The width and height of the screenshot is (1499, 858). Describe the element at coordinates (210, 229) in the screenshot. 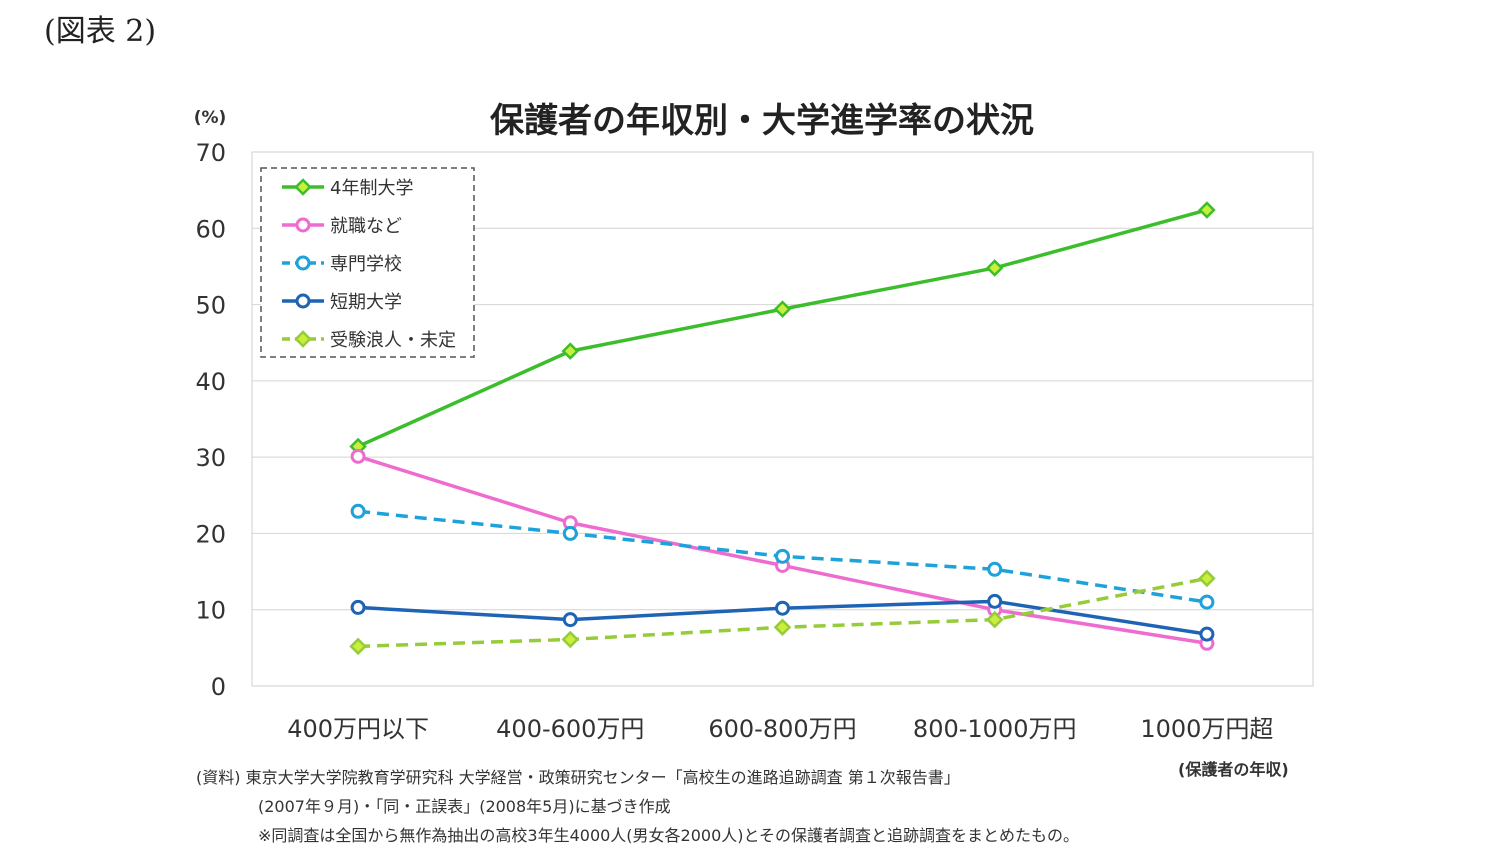

I see `y-tick-label: 60` at that location.